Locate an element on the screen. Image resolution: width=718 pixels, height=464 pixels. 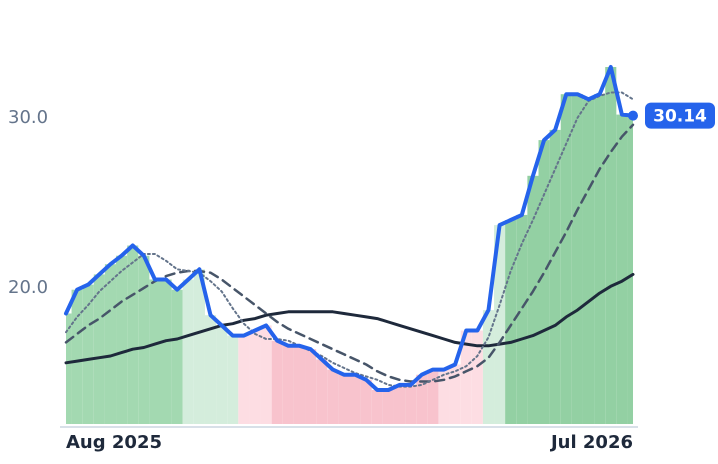
value-badge is located at coordinates (680, 115).